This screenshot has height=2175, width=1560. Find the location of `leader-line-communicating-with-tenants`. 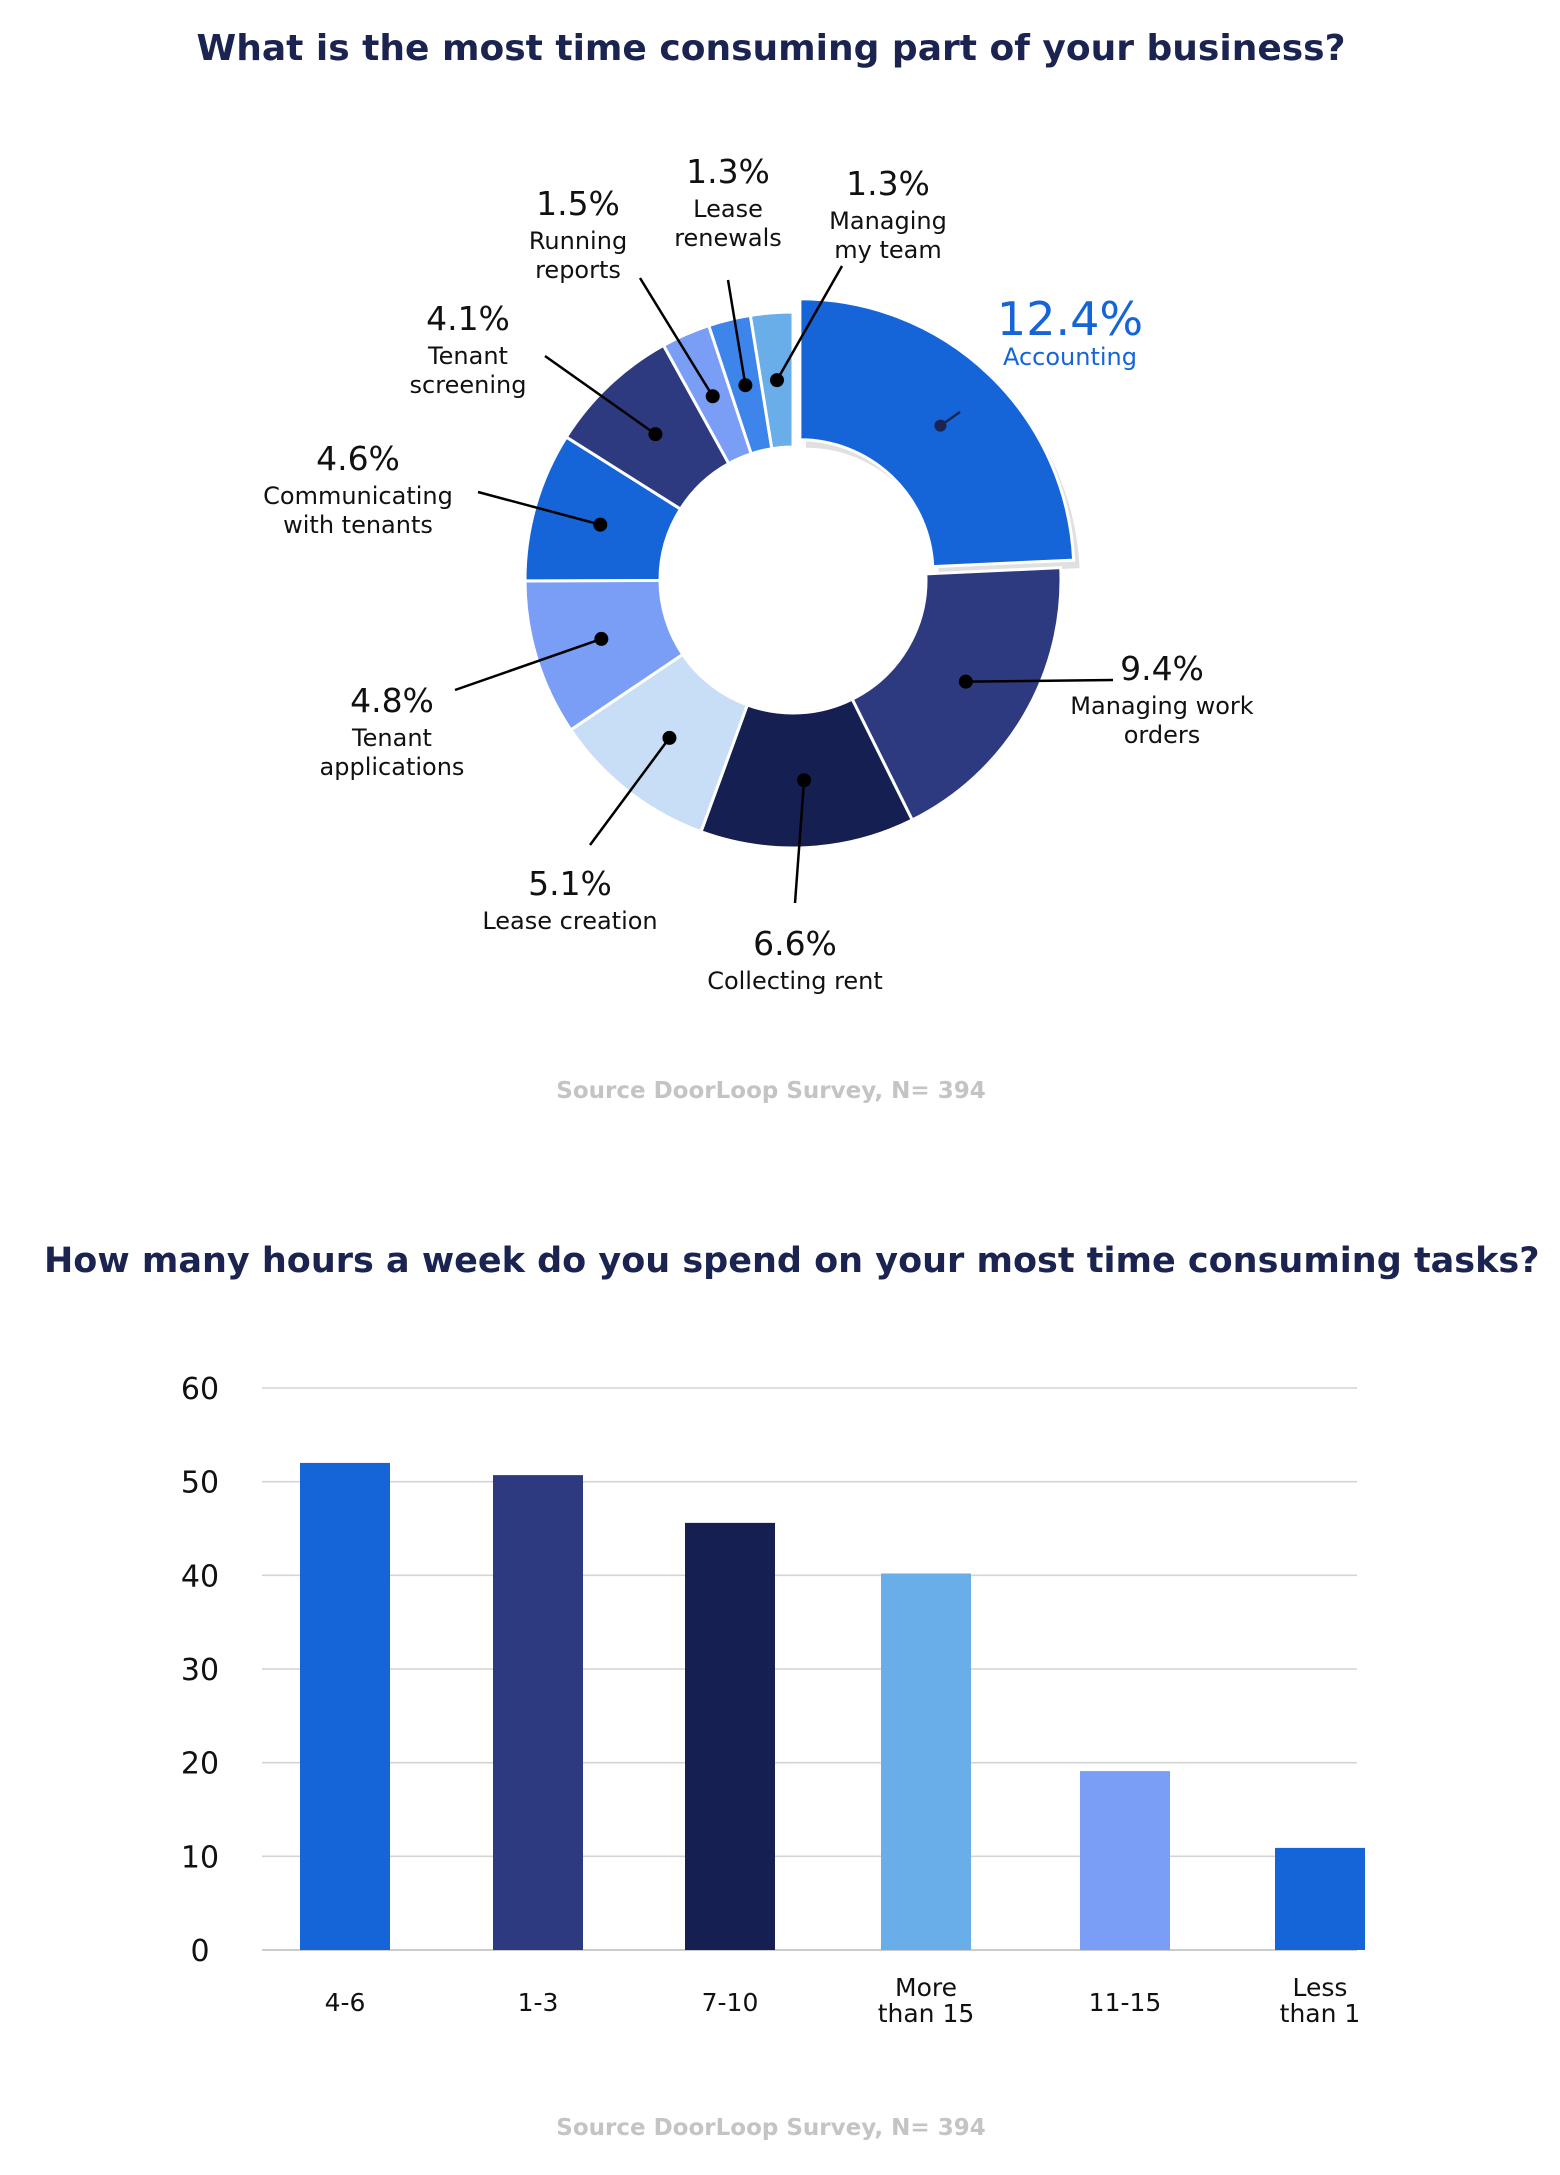

leader-line-communicating-with-tenants is located at coordinates (539, 508).